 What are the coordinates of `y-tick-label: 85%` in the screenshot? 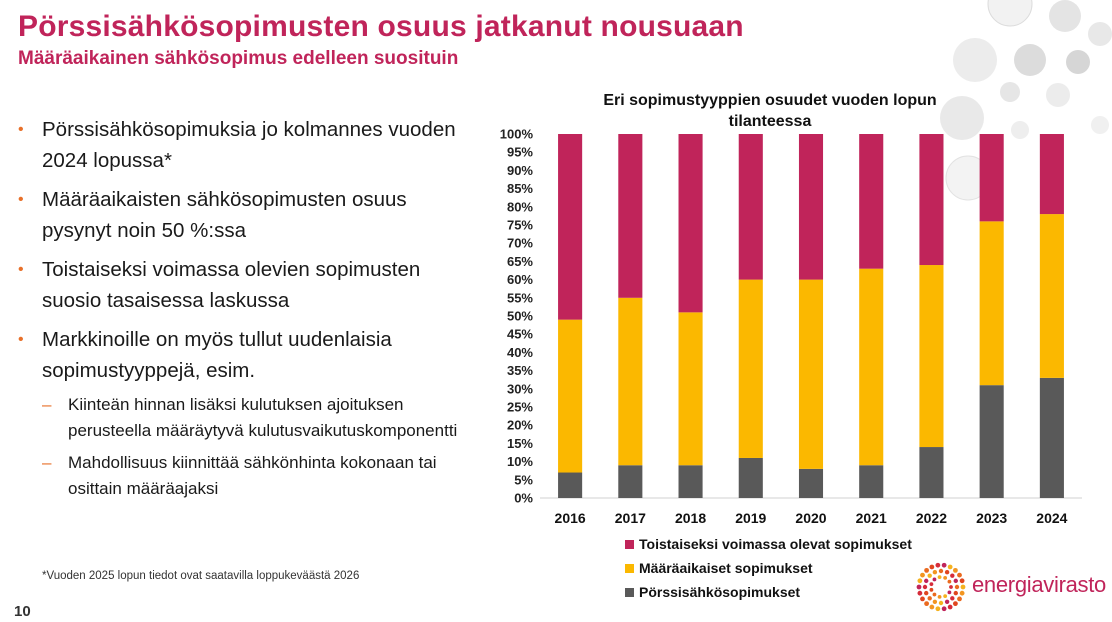 It's located at (520, 188).